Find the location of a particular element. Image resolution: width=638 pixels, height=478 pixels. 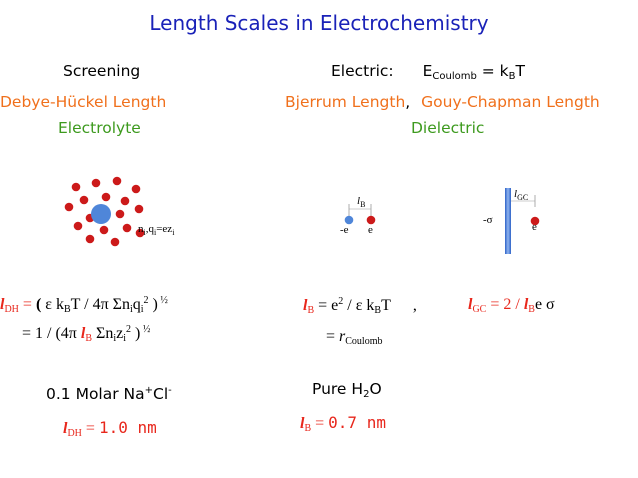

gouy-chapman-diagram is located at coordinates (522, 221).